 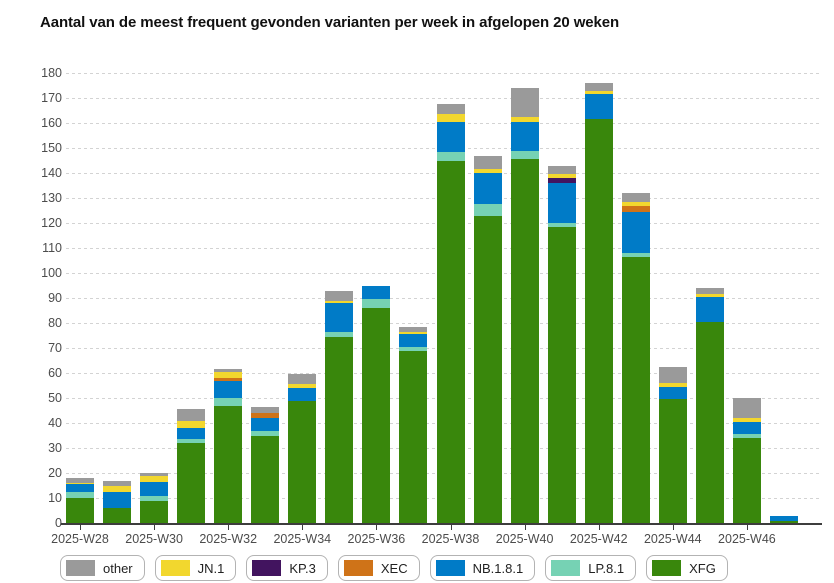 What do you see at coordinates (591, 568) in the screenshot?
I see `legend-item-LP.8.1: LP.8.1` at bounding box center [591, 568].